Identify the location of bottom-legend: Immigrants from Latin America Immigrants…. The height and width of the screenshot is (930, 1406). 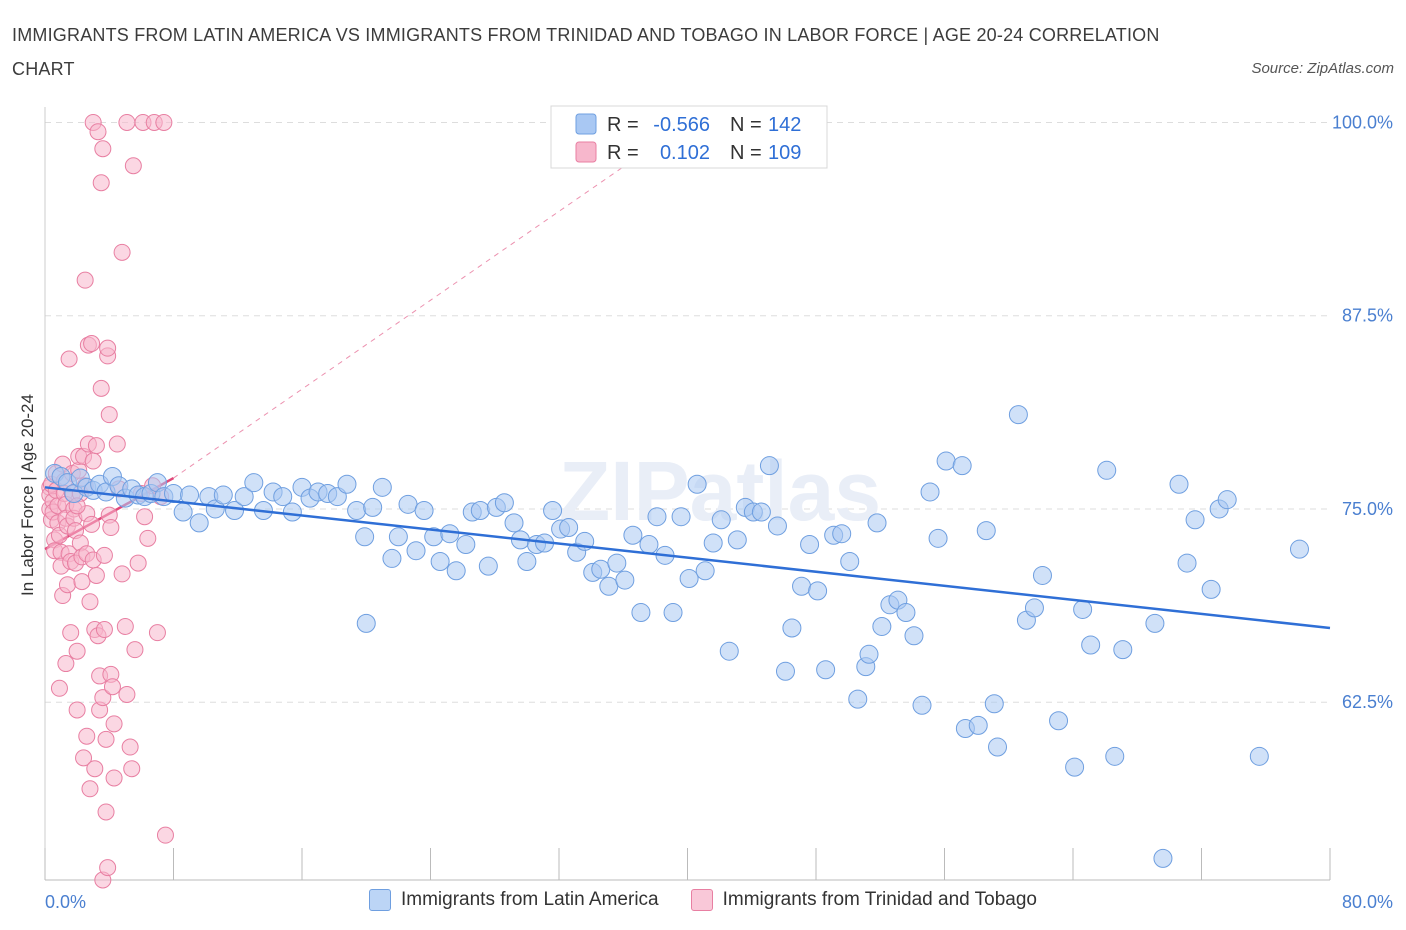
(703, 900).